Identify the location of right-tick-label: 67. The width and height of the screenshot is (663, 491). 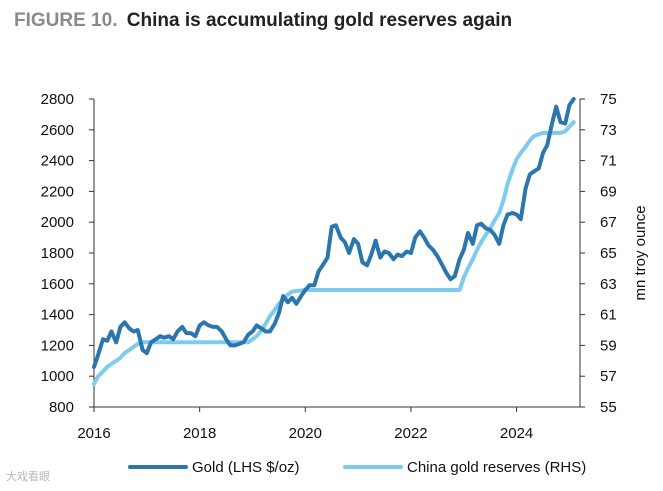
(608, 222).